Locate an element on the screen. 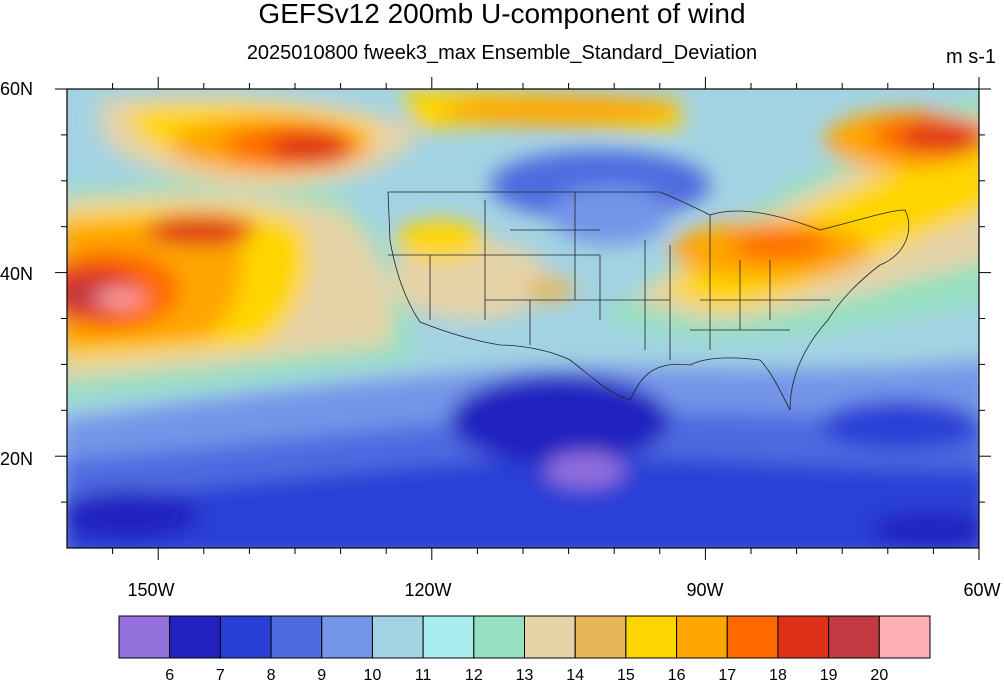 The height and width of the screenshot is (685, 1004). colorbar-label: 17 is located at coordinates (727, 675).